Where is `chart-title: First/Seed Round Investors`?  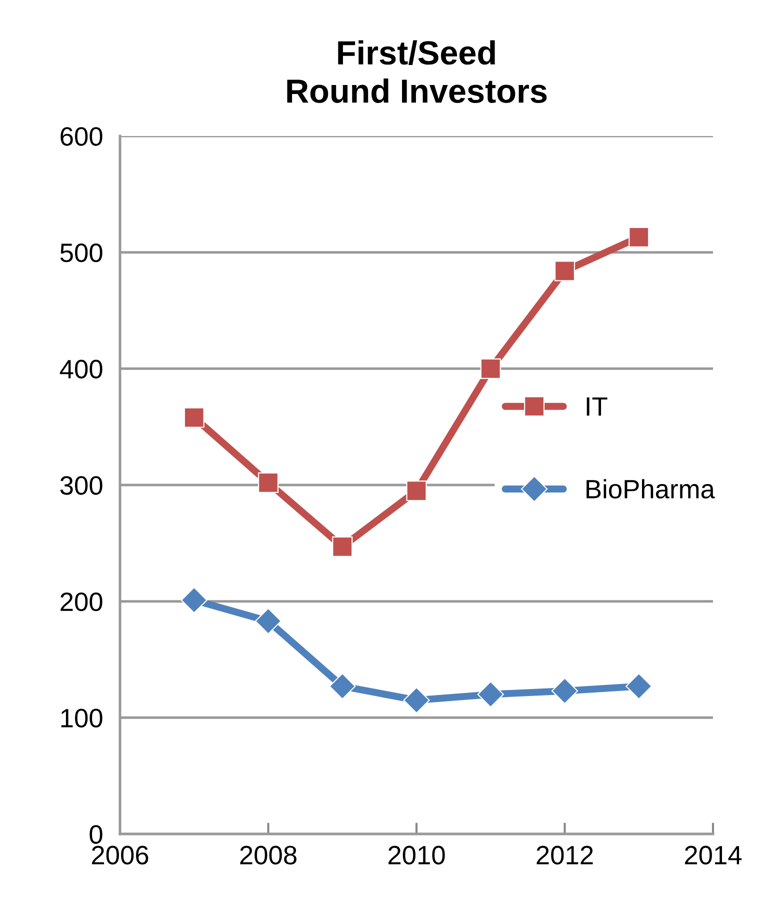
chart-title: First/Seed Round Investors is located at coordinates (417, 71).